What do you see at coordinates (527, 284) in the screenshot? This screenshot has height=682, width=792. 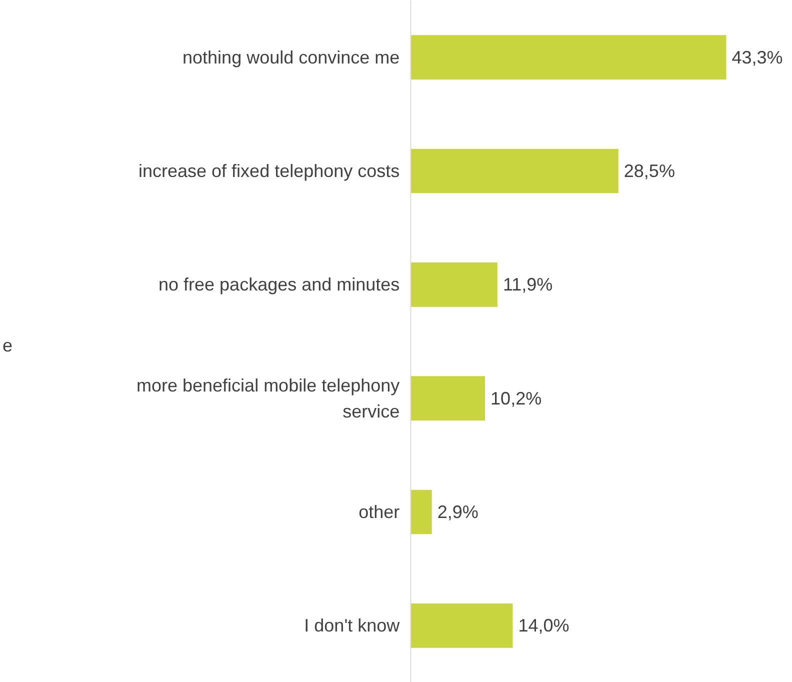 I see `data-label: 11,9%` at bounding box center [527, 284].